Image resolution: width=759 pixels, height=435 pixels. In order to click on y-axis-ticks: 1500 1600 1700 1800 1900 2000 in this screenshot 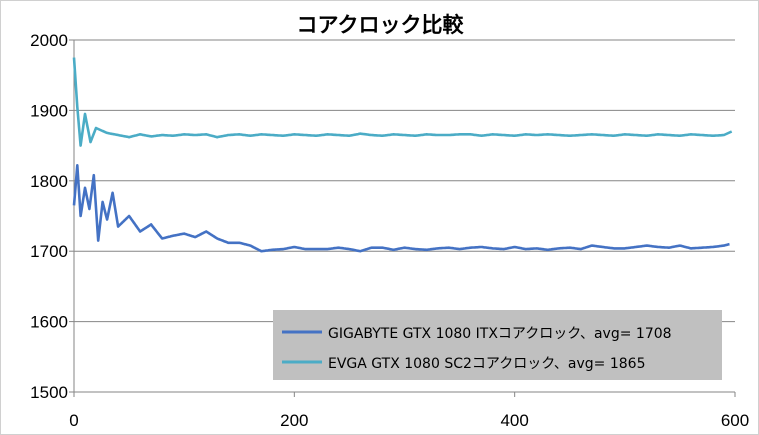, I will do `click(52, 216)`.